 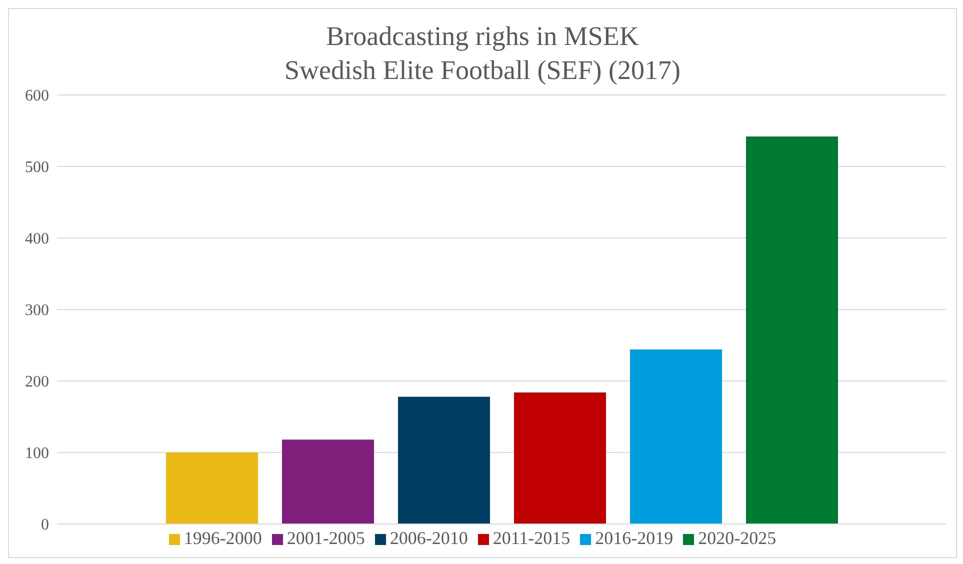 What do you see at coordinates (429, 538) in the screenshot?
I see `legend-label: 2006-2010` at bounding box center [429, 538].